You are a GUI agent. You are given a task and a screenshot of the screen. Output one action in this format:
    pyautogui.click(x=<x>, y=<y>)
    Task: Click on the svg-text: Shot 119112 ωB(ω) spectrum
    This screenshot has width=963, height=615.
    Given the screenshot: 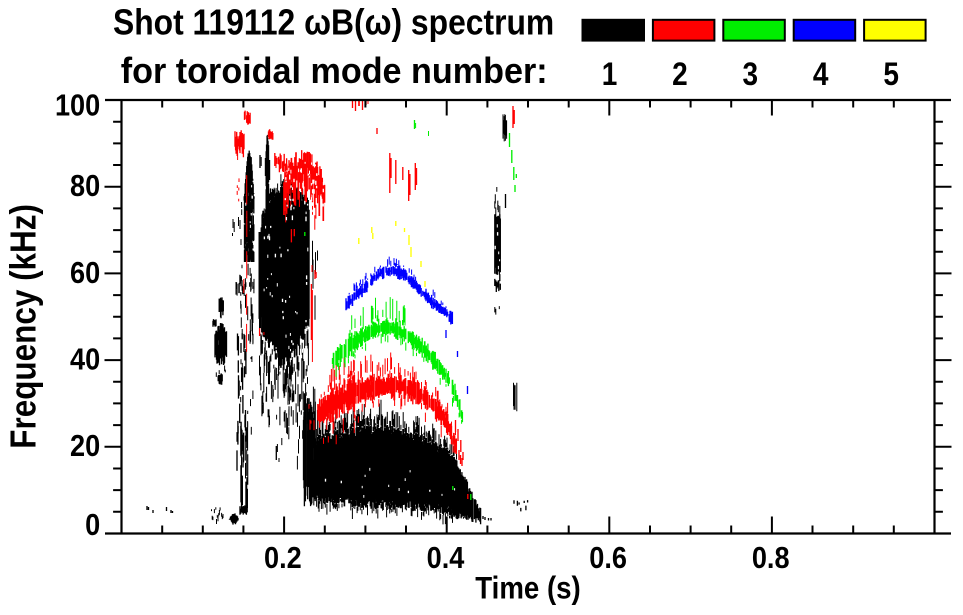 What is the action you would take?
    pyautogui.click(x=333, y=23)
    